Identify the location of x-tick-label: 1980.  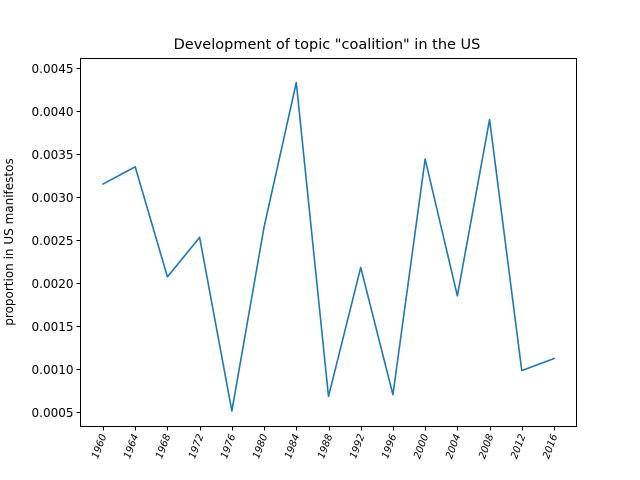
(260, 447).